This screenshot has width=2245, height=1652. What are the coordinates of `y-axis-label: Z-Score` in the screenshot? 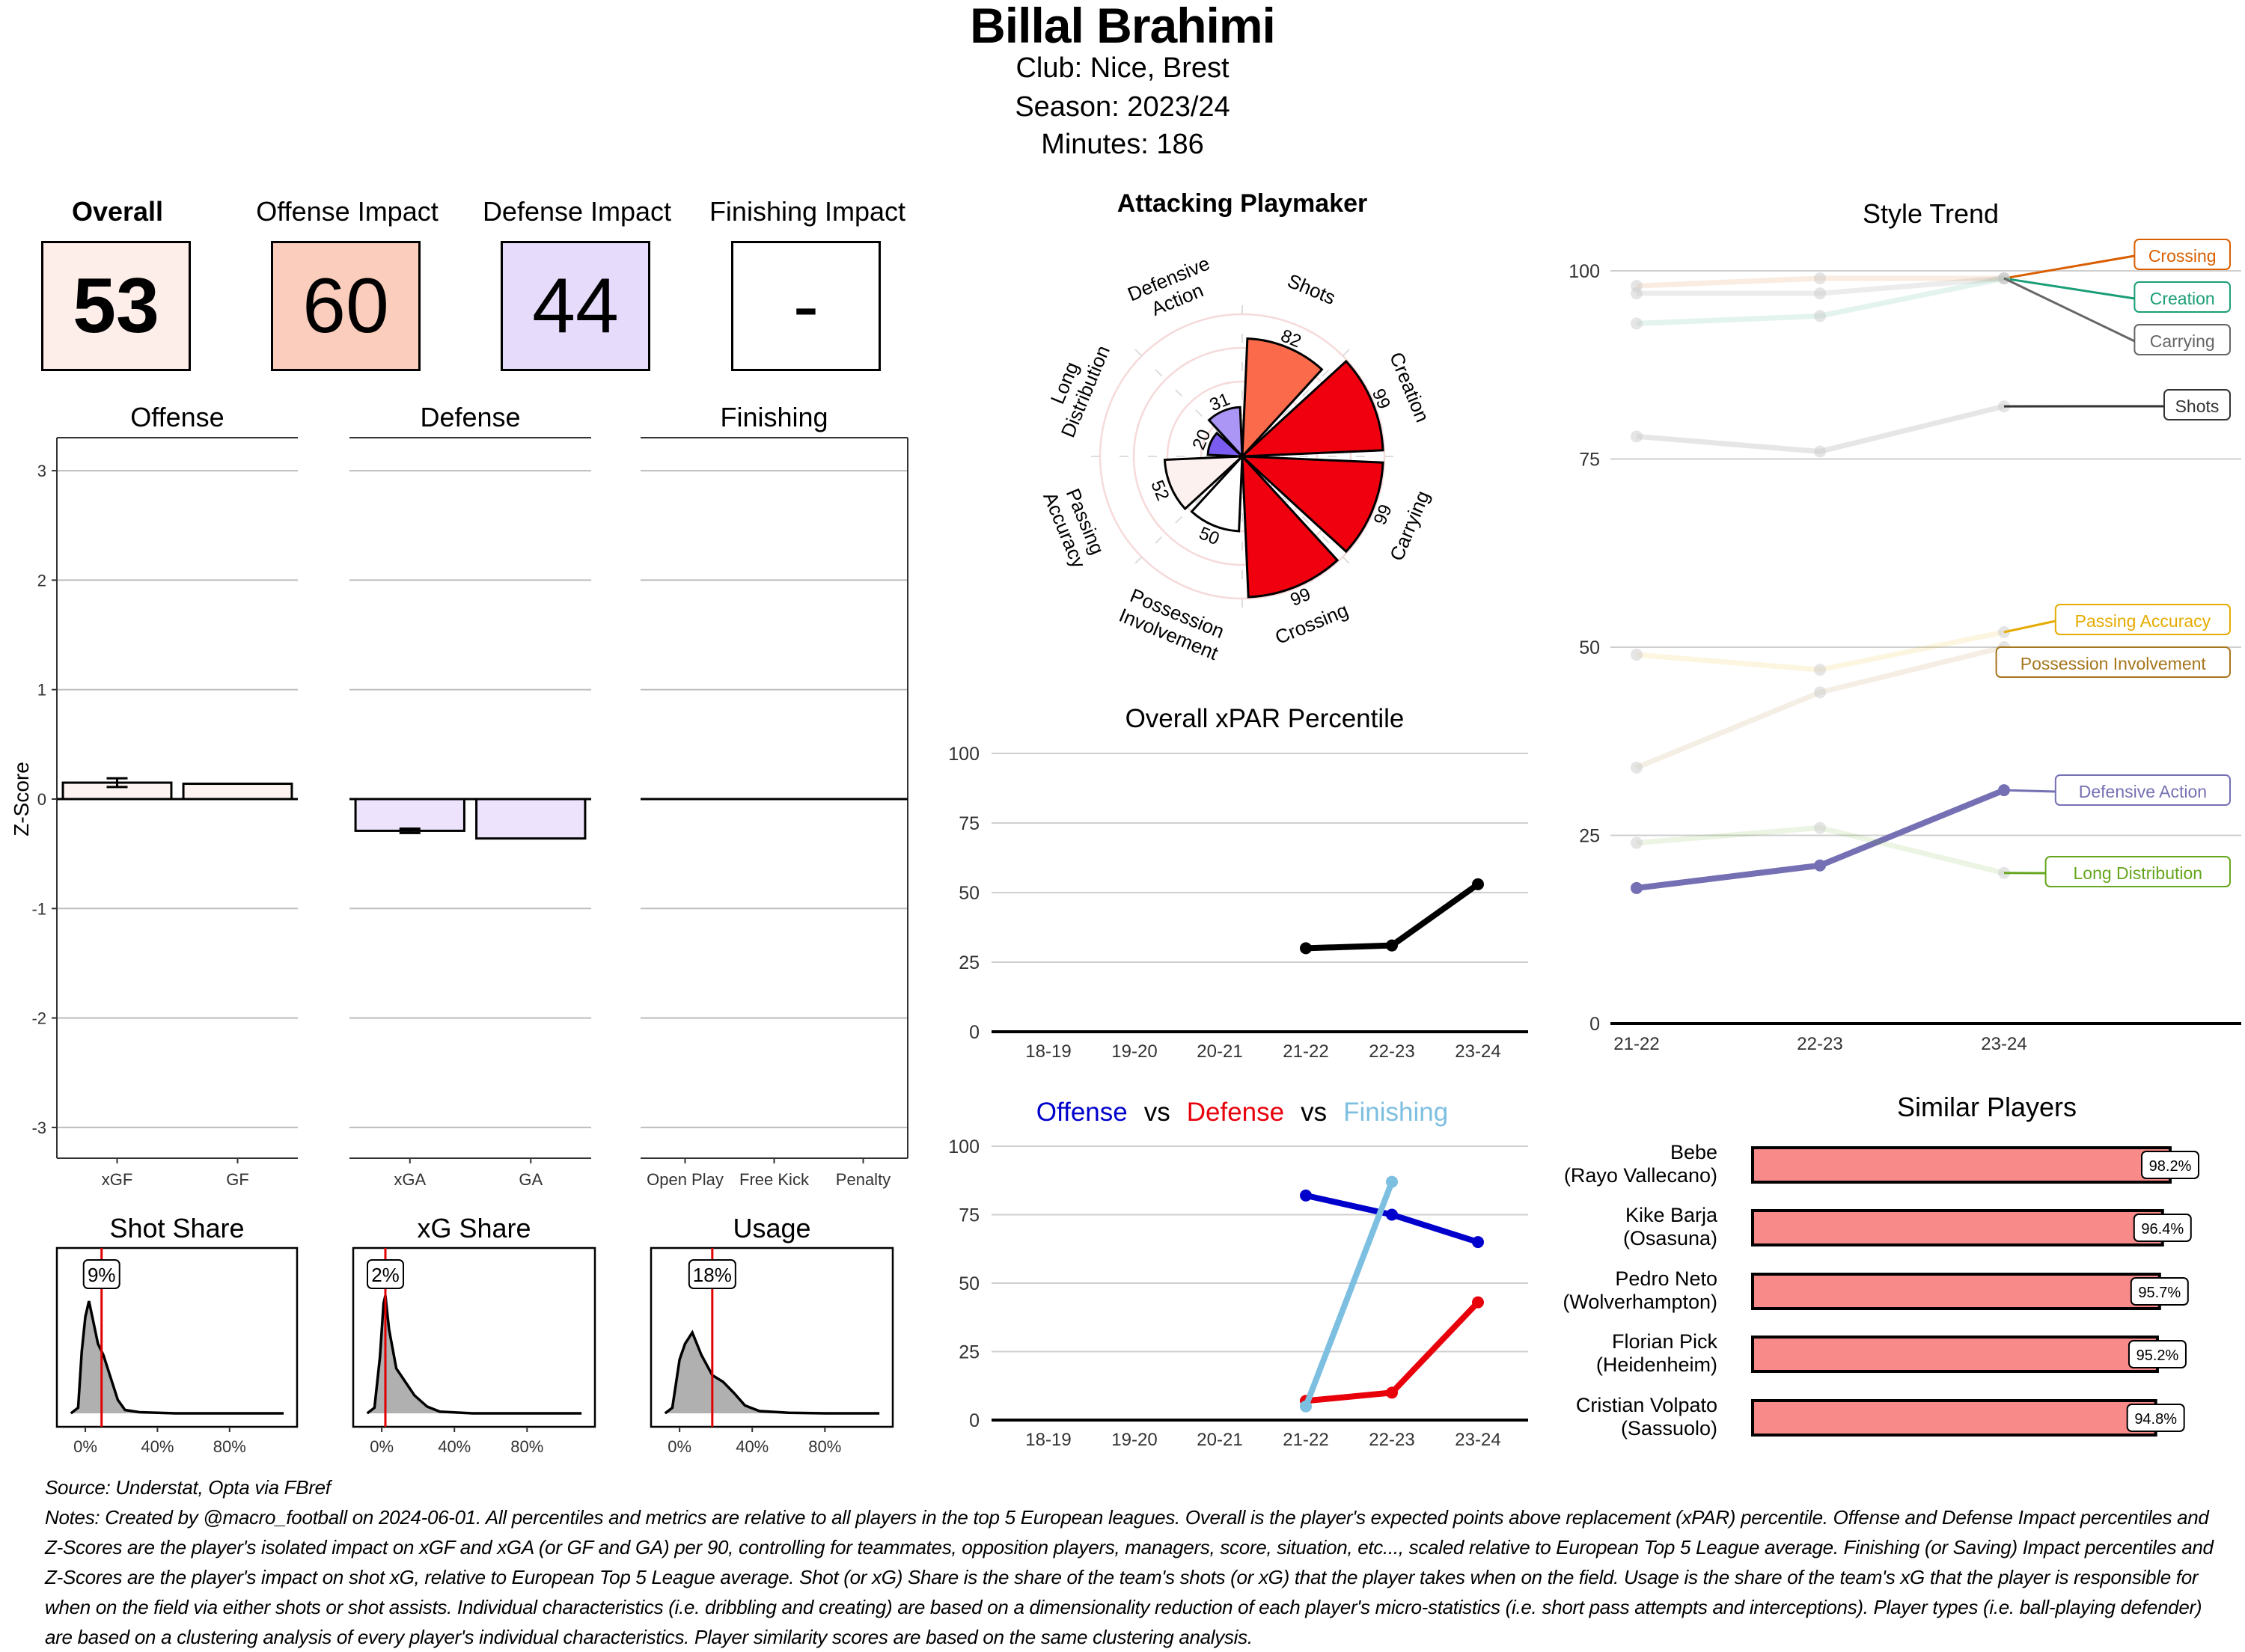 It's located at (21, 799).